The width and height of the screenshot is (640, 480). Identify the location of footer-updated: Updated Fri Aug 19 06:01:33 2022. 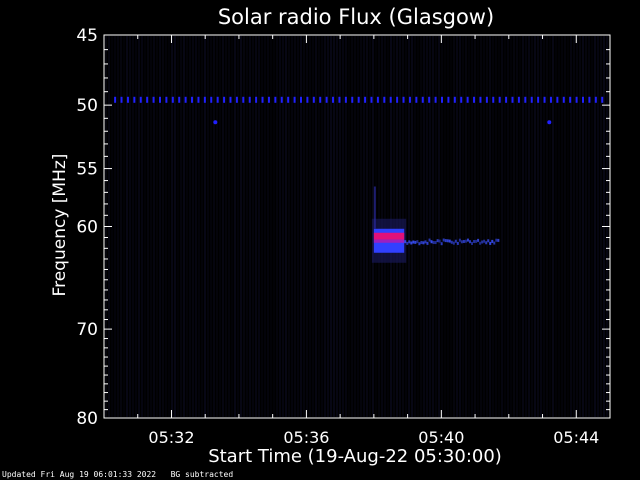
(79, 474).